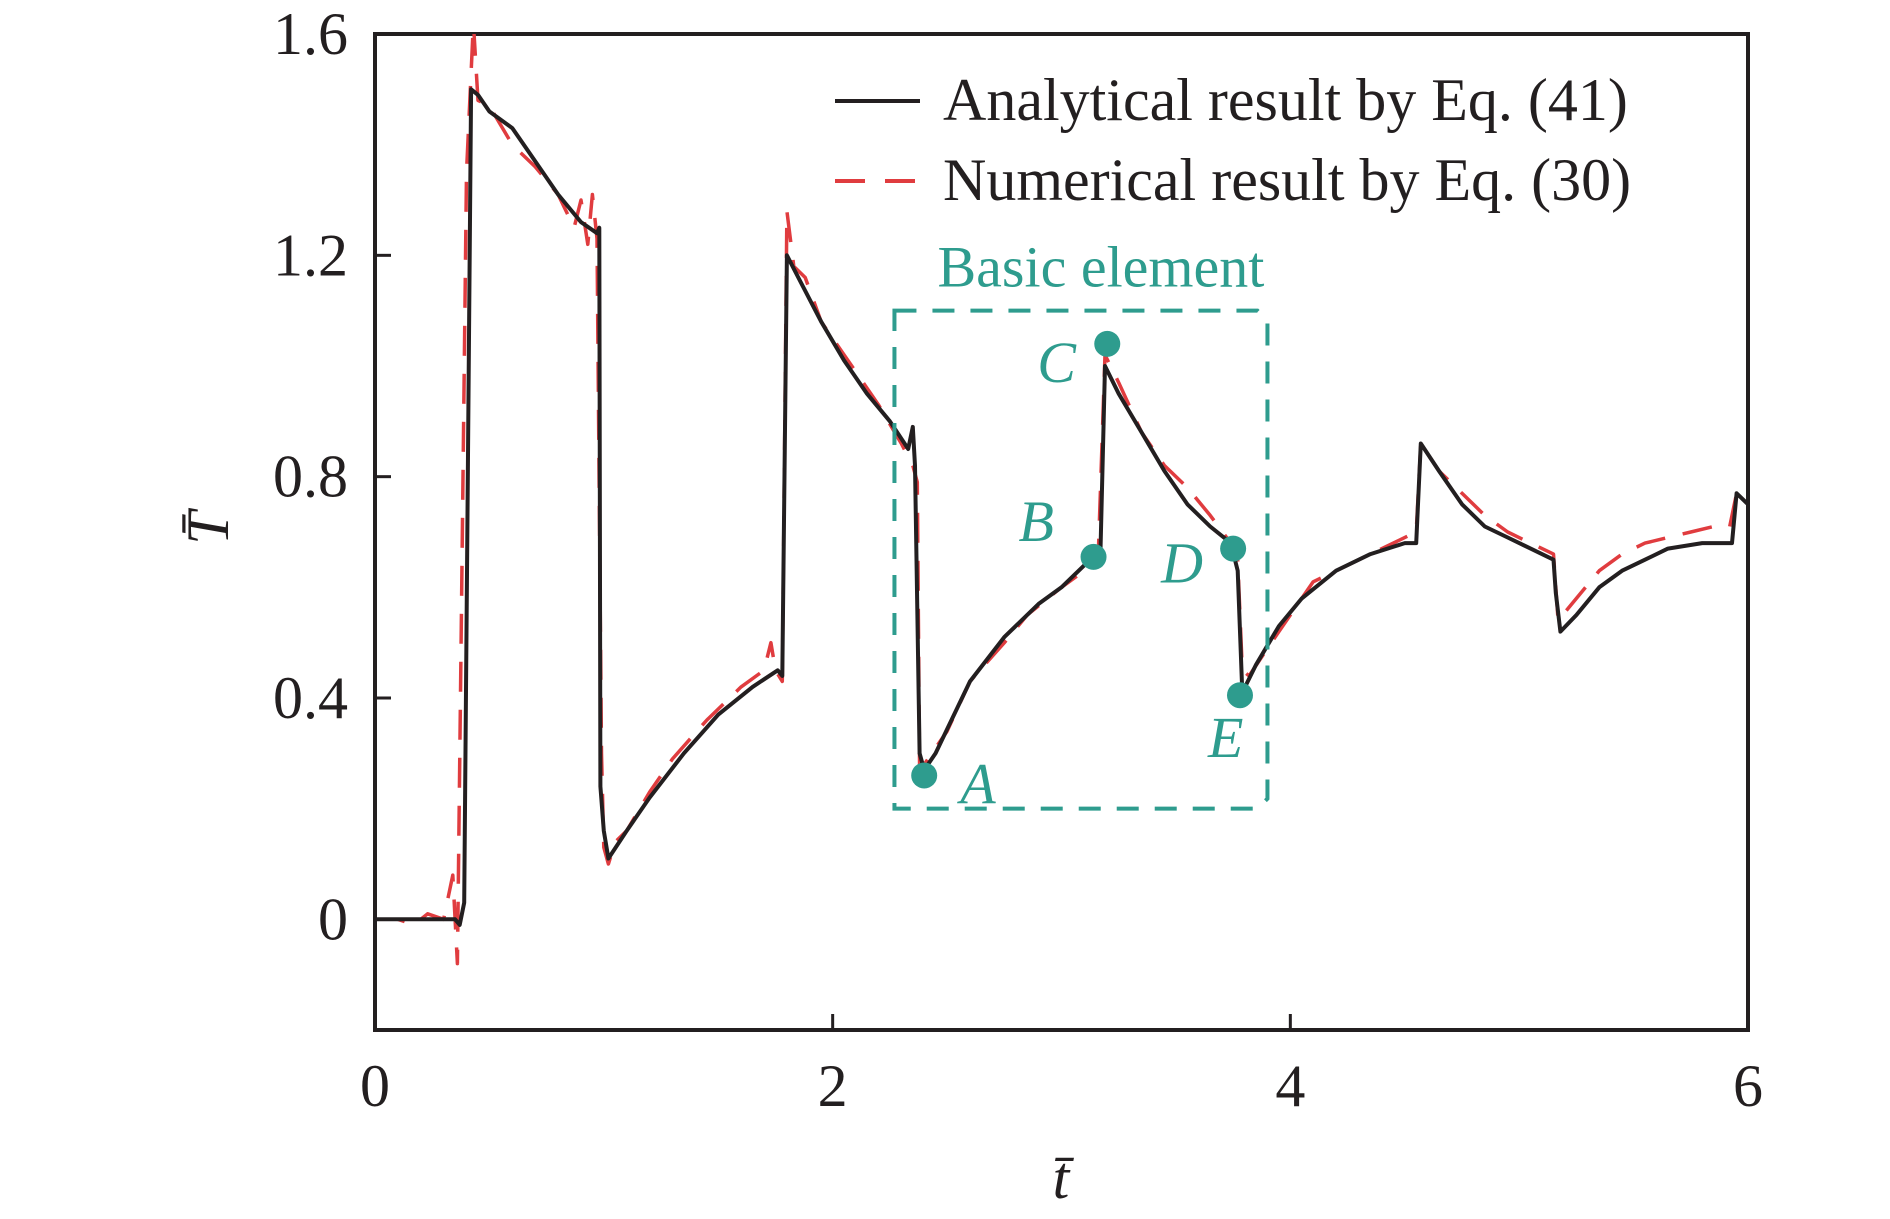  What do you see at coordinates (1064, 1178) in the screenshot?
I see `x-axis-label: t̄` at bounding box center [1064, 1178].